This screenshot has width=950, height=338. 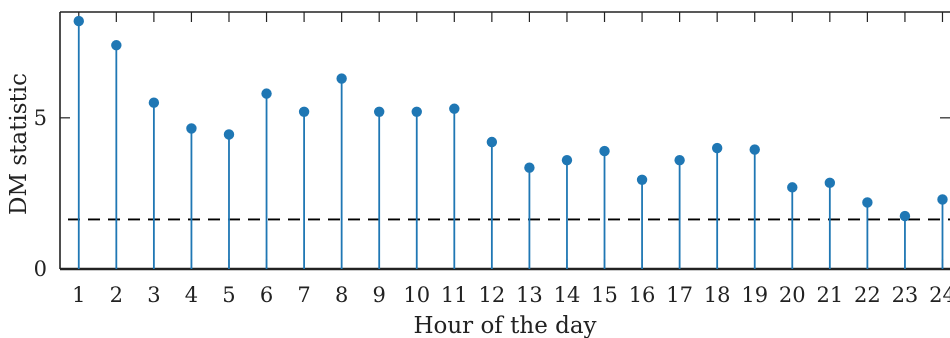 What do you see at coordinates (867, 295) in the screenshot?
I see `x-tick-label: 22` at bounding box center [867, 295].